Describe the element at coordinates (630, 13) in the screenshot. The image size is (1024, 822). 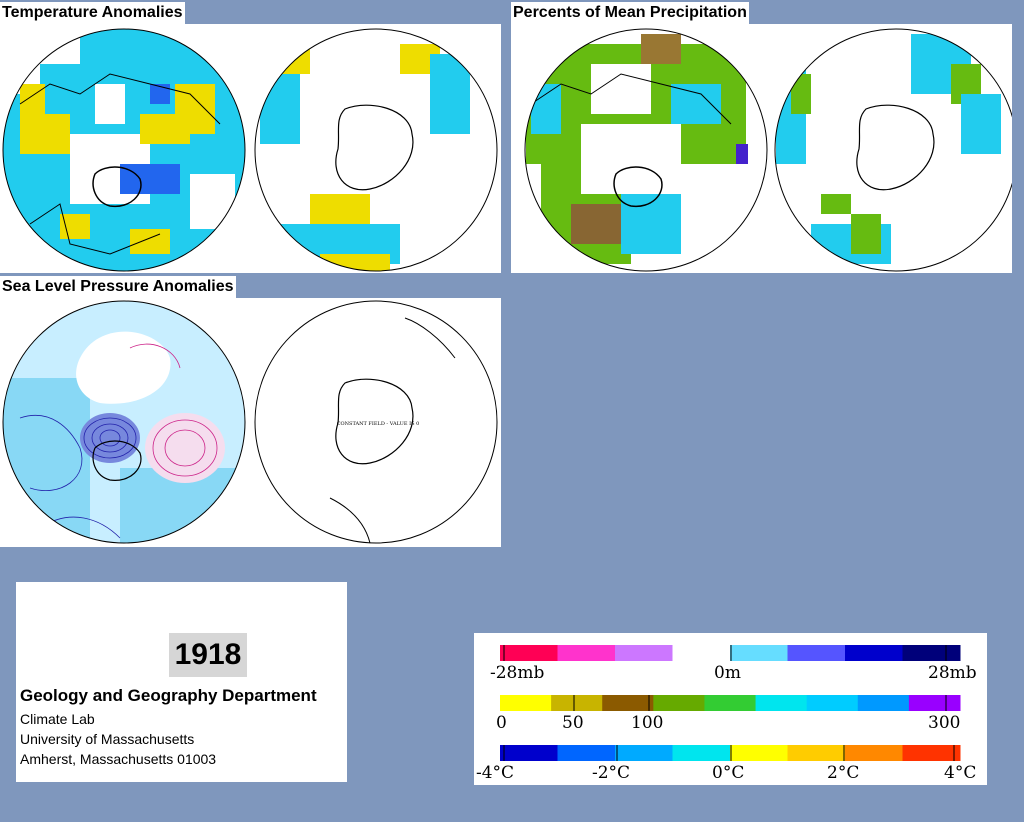
I see `precipitation-title: Percents of Mean Precipitation` at that location.